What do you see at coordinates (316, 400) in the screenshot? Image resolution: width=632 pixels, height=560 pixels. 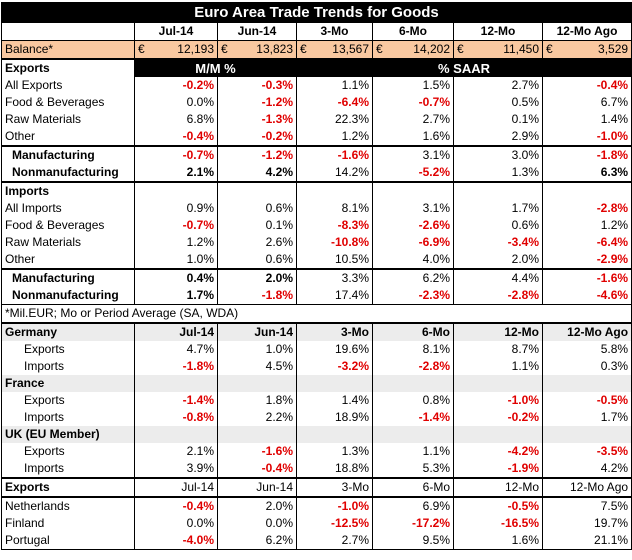 I see `country-row: Exports -1.4% 1.8% 1.4% 0.8% -1.0% -0.5%` at bounding box center [316, 400].